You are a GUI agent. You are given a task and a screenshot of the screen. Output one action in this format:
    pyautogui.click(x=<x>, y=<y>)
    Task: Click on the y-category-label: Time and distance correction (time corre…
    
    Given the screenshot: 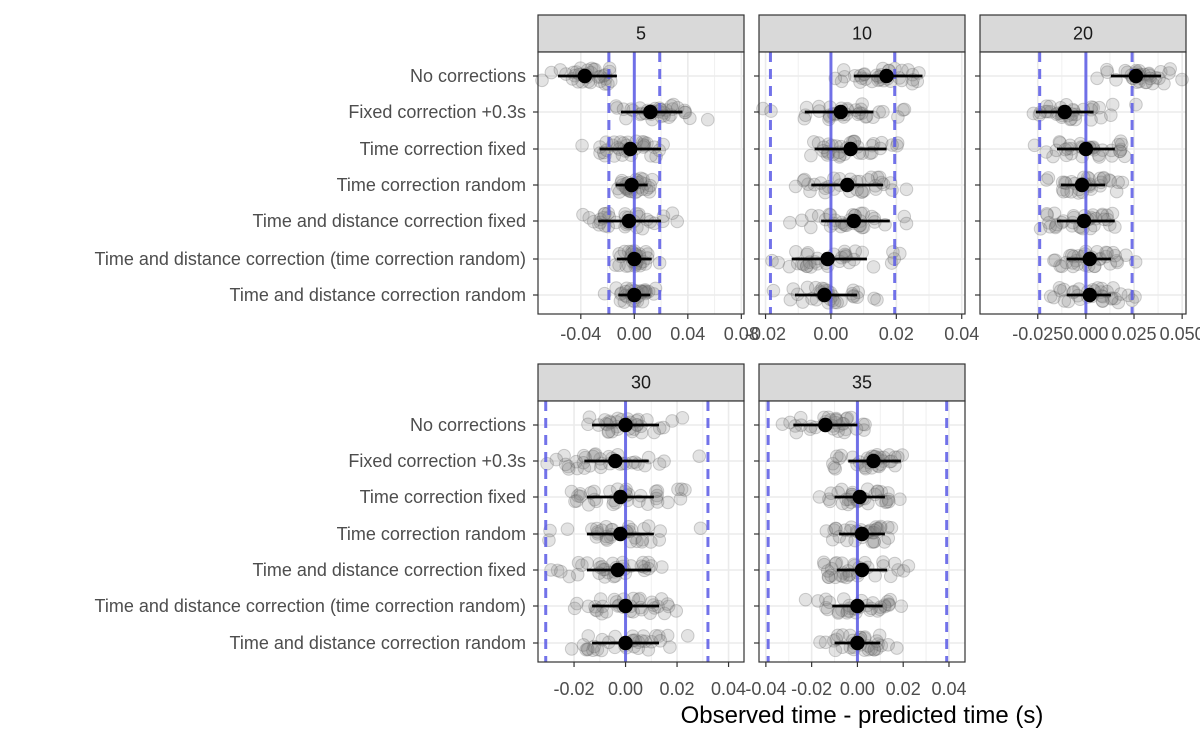 What is the action you would take?
    pyautogui.click(x=311, y=259)
    